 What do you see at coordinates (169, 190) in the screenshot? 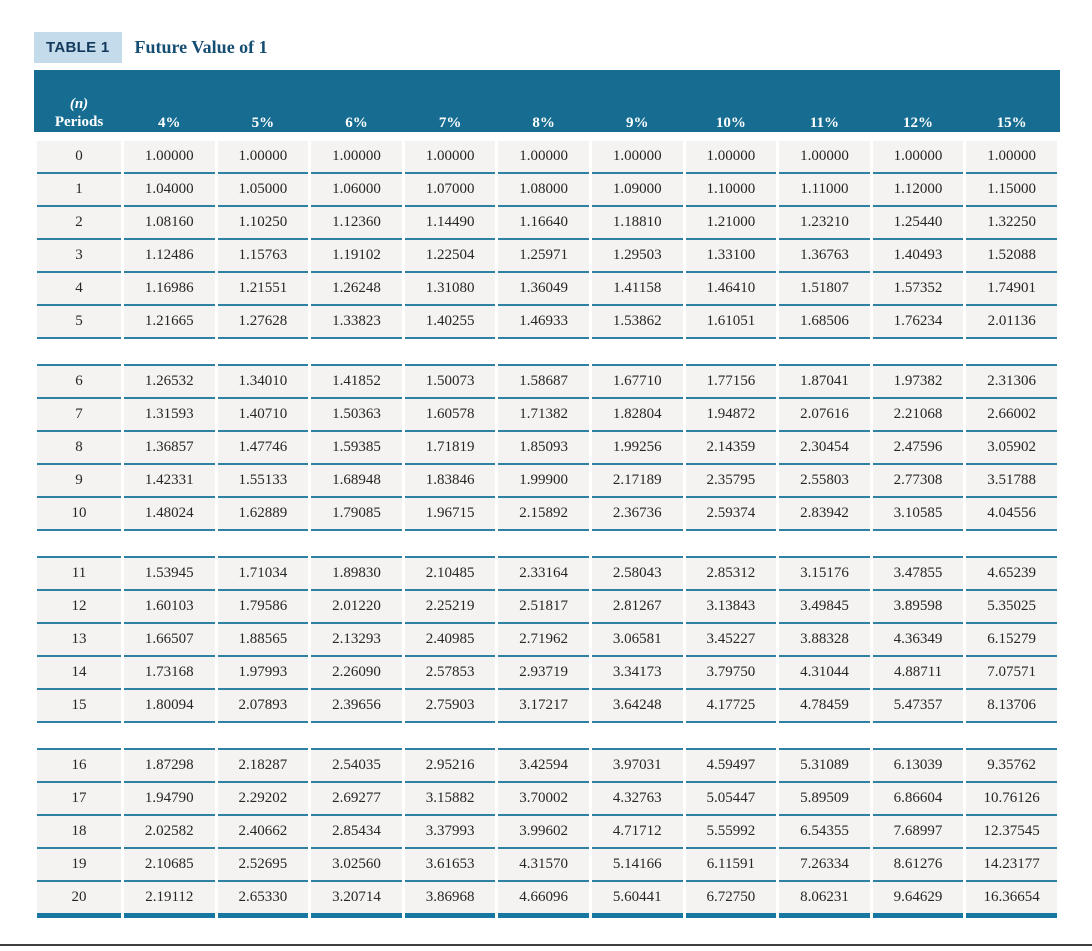
I see `value-cell: 1.04000` at bounding box center [169, 190].